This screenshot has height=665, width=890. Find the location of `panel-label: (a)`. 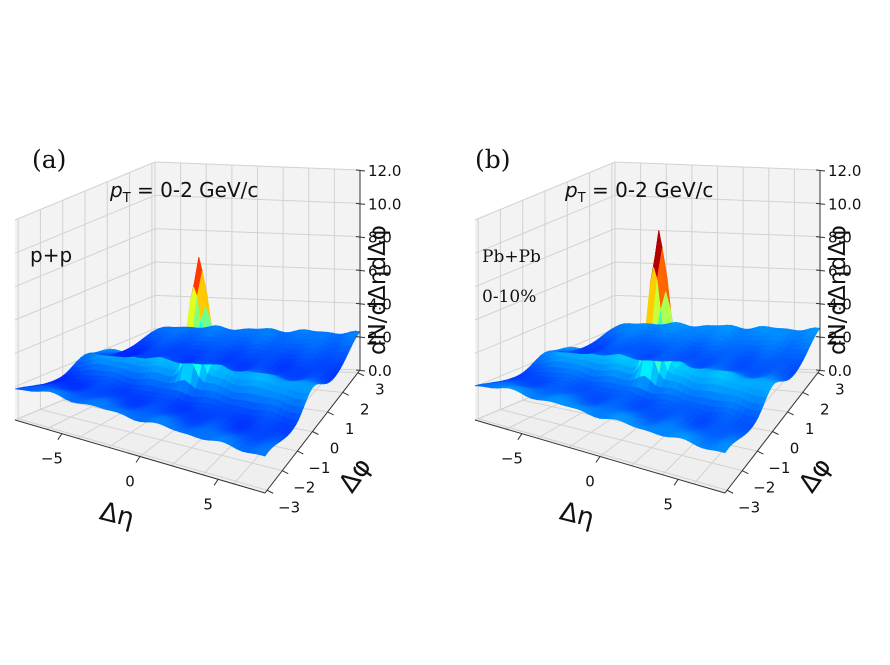

panel-label: (a) is located at coordinates (49, 159).